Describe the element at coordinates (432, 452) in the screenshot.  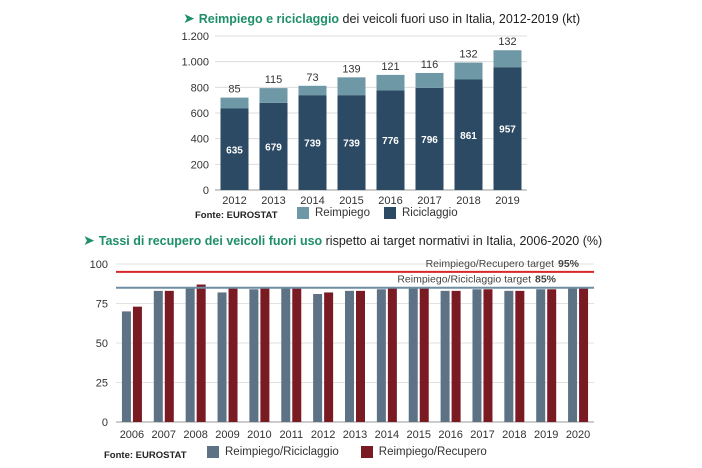
I see `legend-label-recupero-rate: Reimpiego/Recupero` at that location.